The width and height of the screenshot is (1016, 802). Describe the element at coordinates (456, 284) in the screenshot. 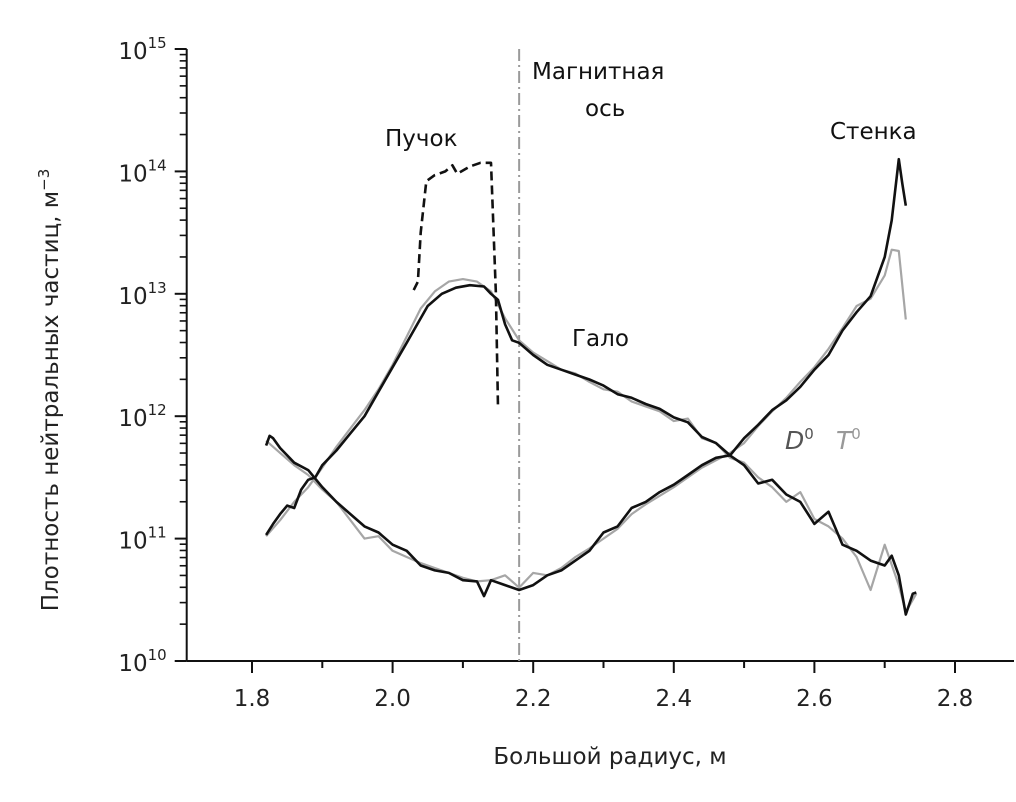

I see `series-beam` at that location.